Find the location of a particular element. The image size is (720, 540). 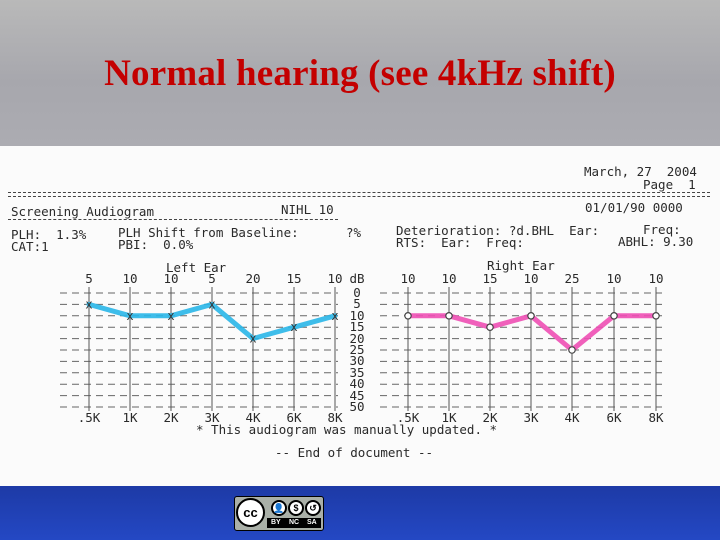

sharealike-icon: ↺ is located at coordinates (313, 508).